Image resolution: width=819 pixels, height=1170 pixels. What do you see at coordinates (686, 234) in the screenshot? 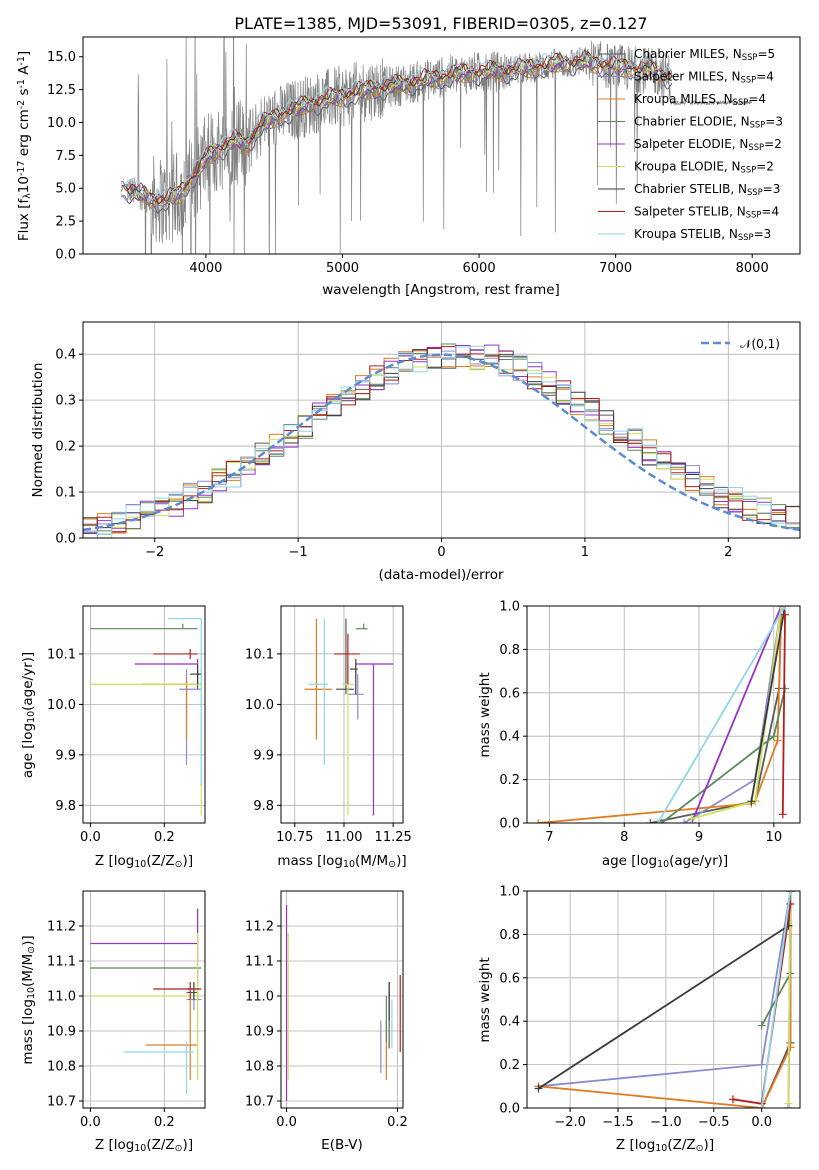
I see `label-fragment: Kroupa STELIB, N` at bounding box center [686, 234].